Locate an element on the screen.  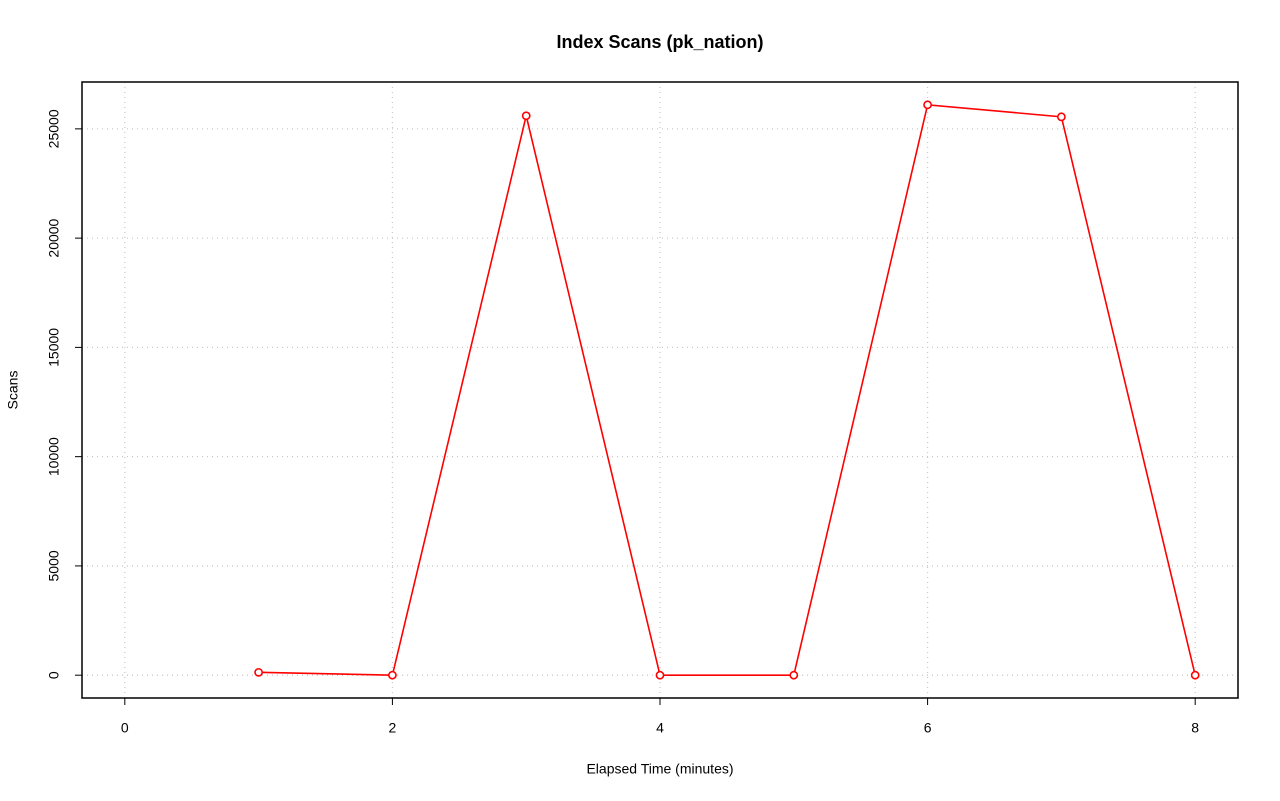
x-tick-label: 0 is located at coordinates (125, 728).